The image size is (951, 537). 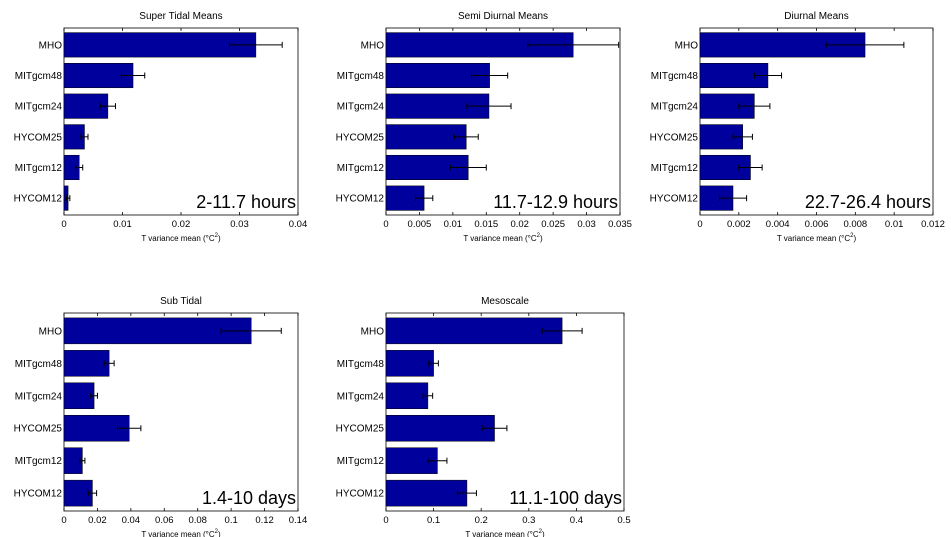 I want to click on period-annotation: 11.7-12.9 hours, so click(x=555, y=202).